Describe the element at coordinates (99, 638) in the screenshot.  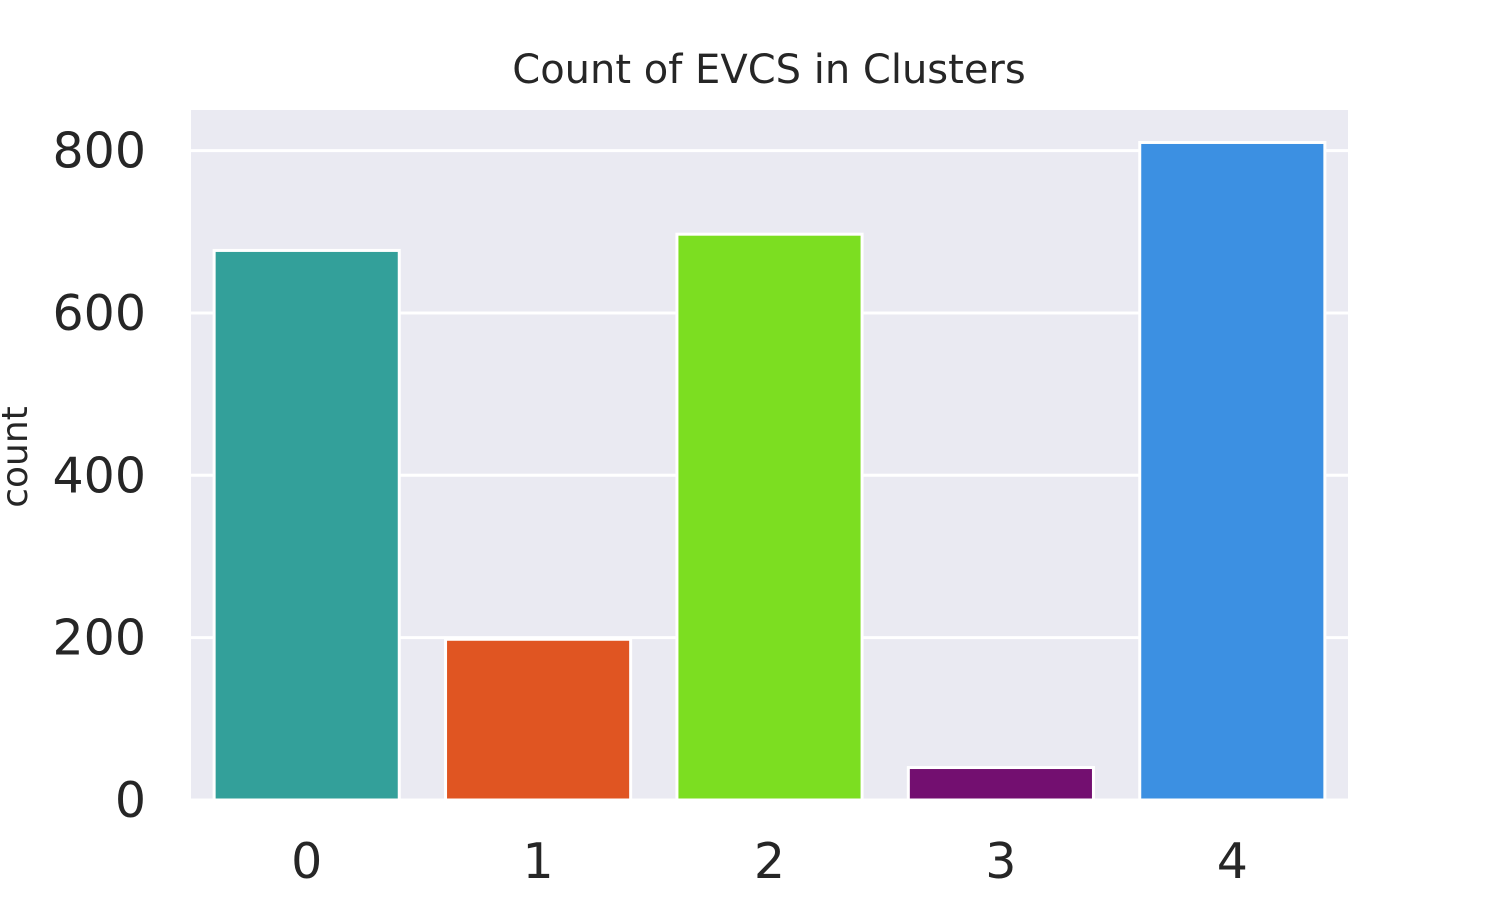
I see `y-tick-label: 200` at that location.